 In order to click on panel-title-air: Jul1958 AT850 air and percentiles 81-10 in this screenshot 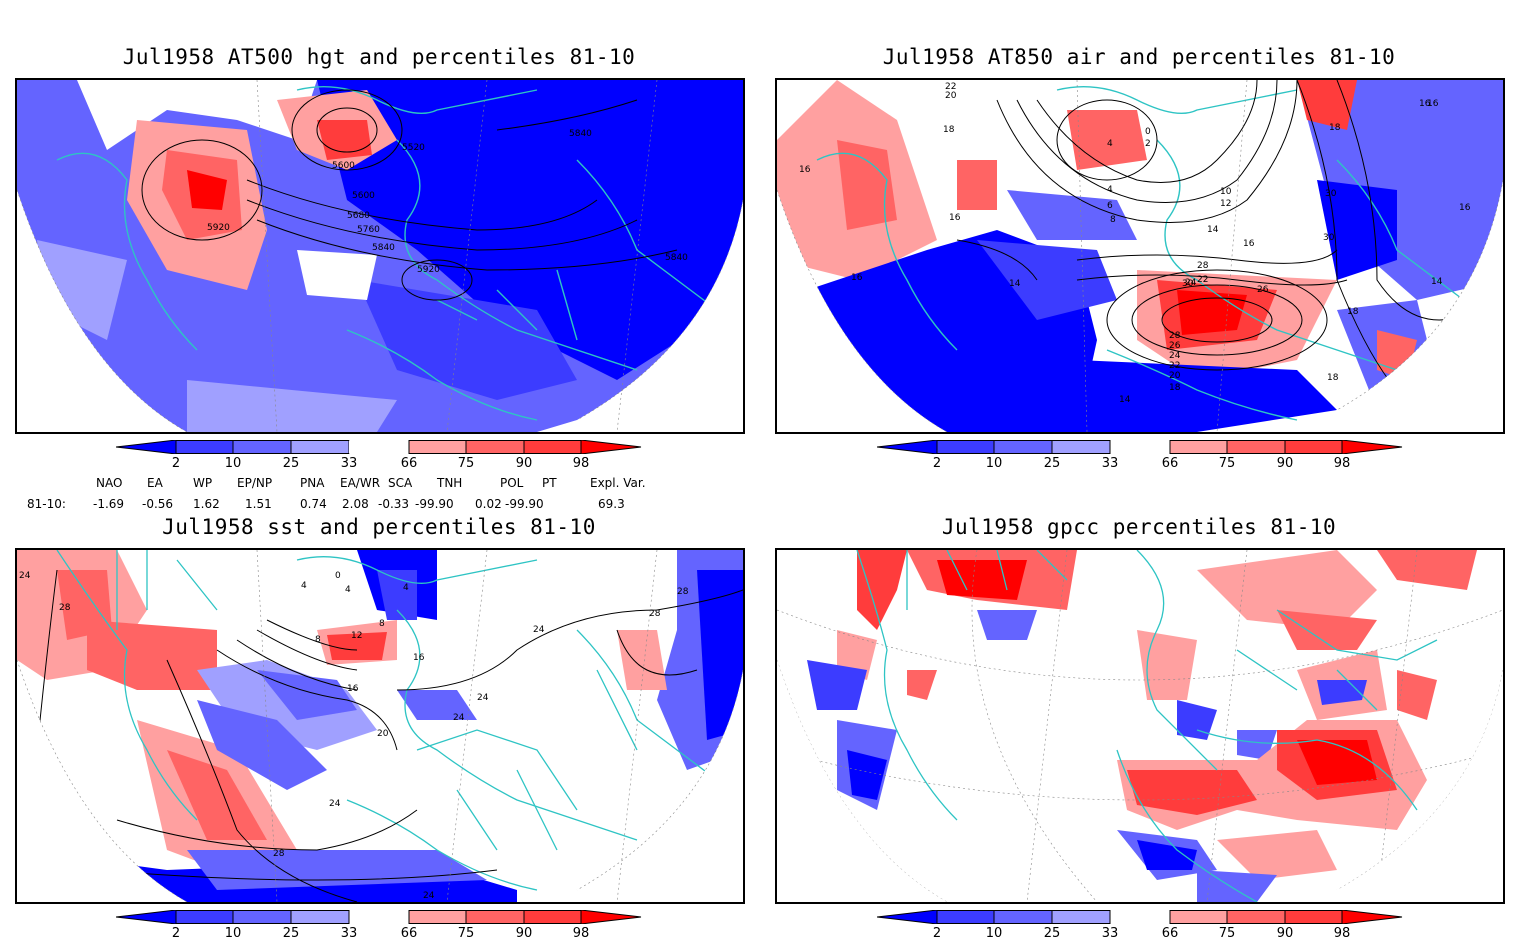, I will do `click(1139, 57)`.